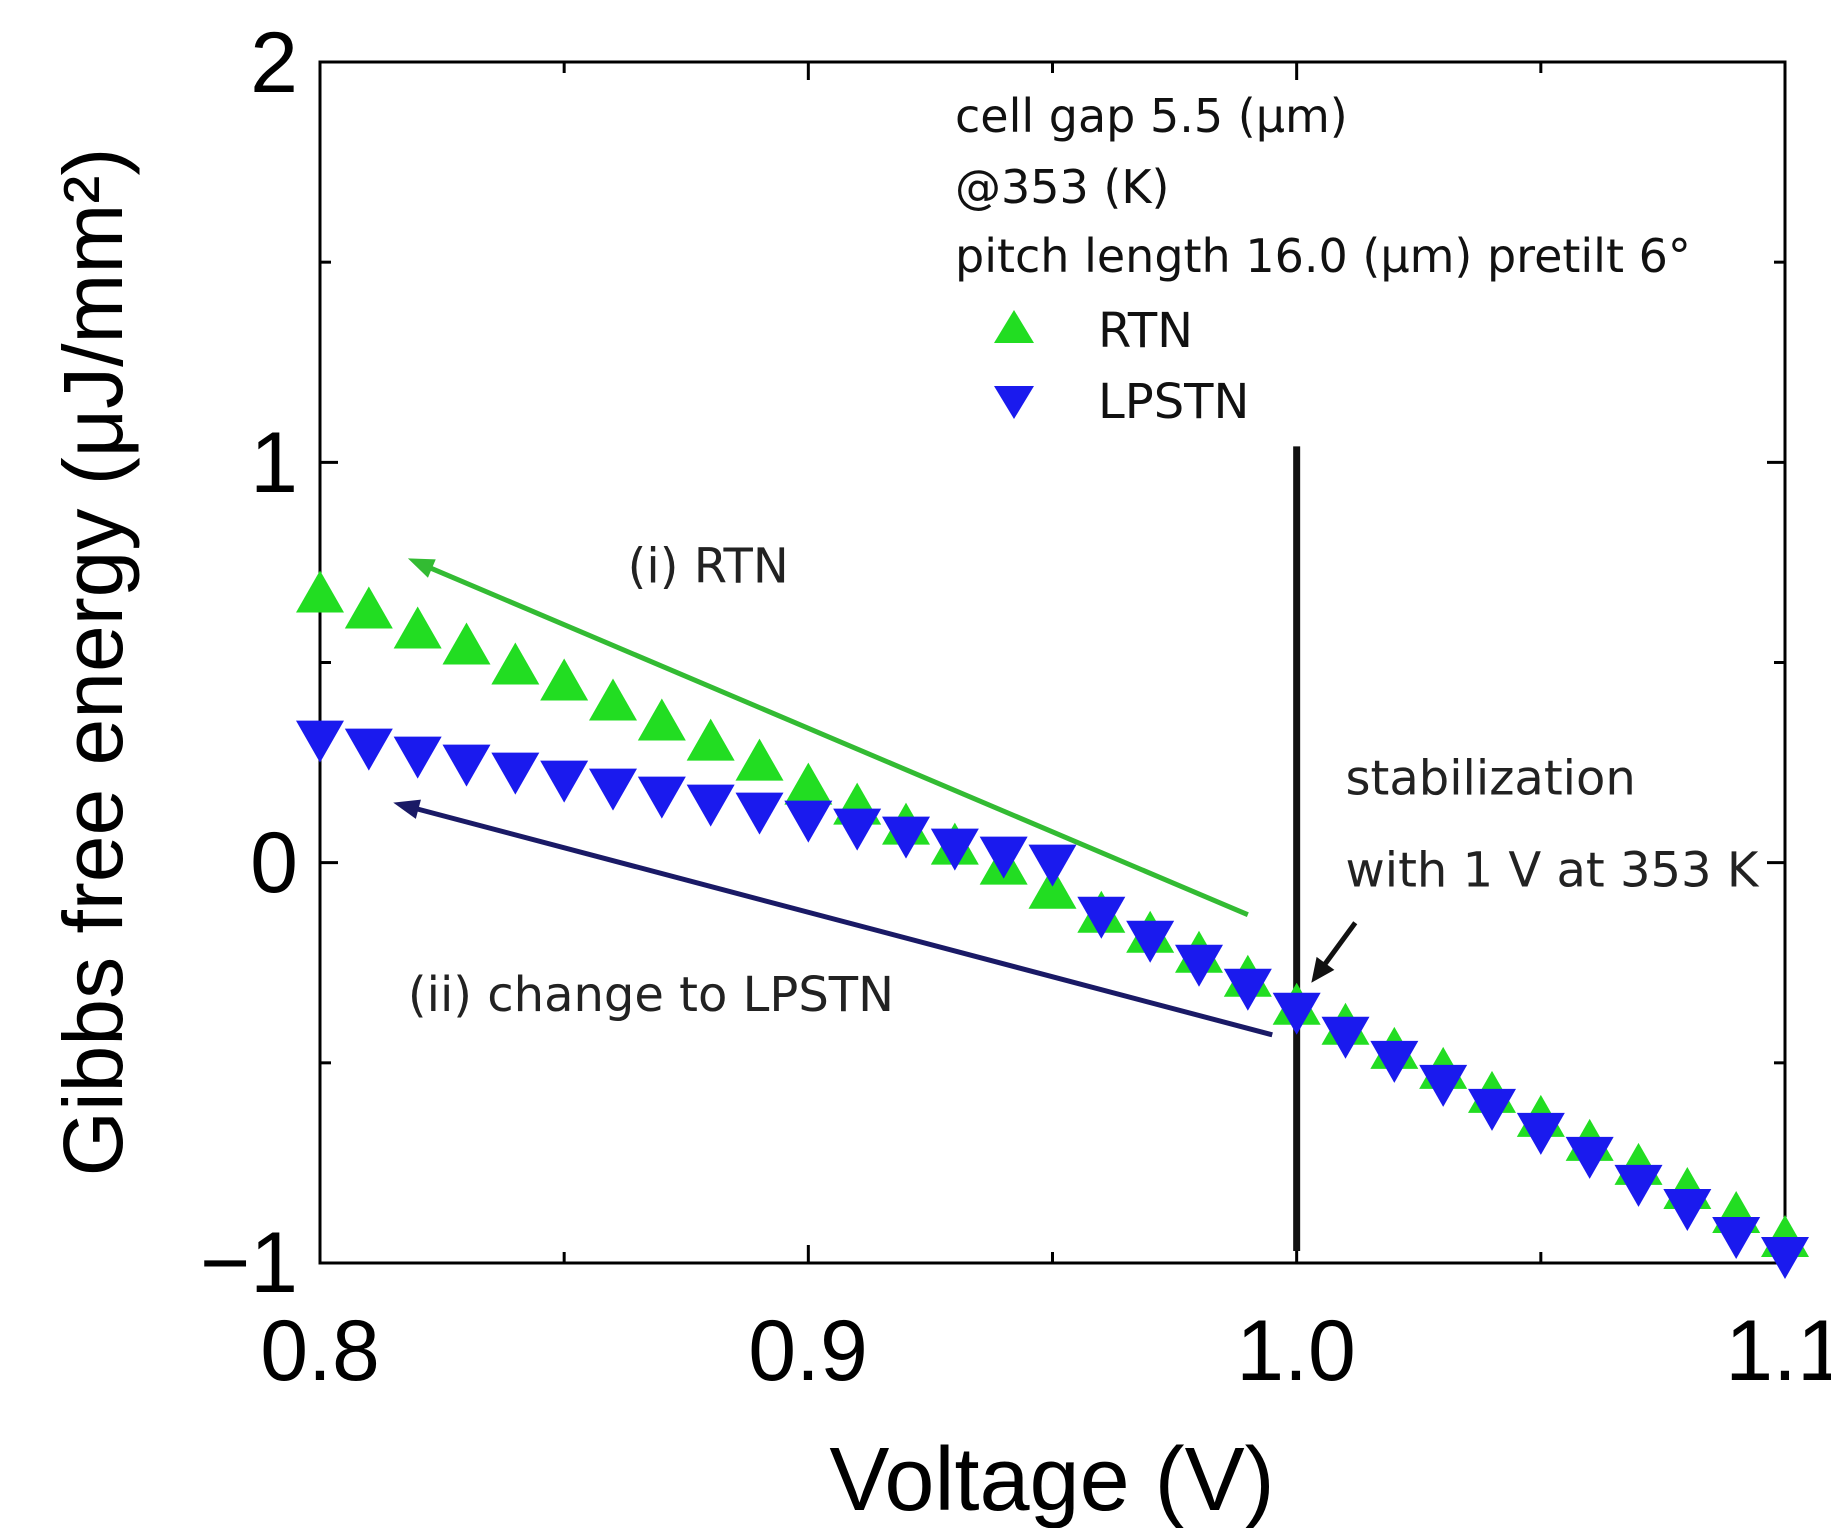 The width and height of the screenshot is (1831, 1528). What do you see at coordinates (1323, 969) in the screenshot?
I see `stabilization-arrow-head` at bounding box center [1323, 969].